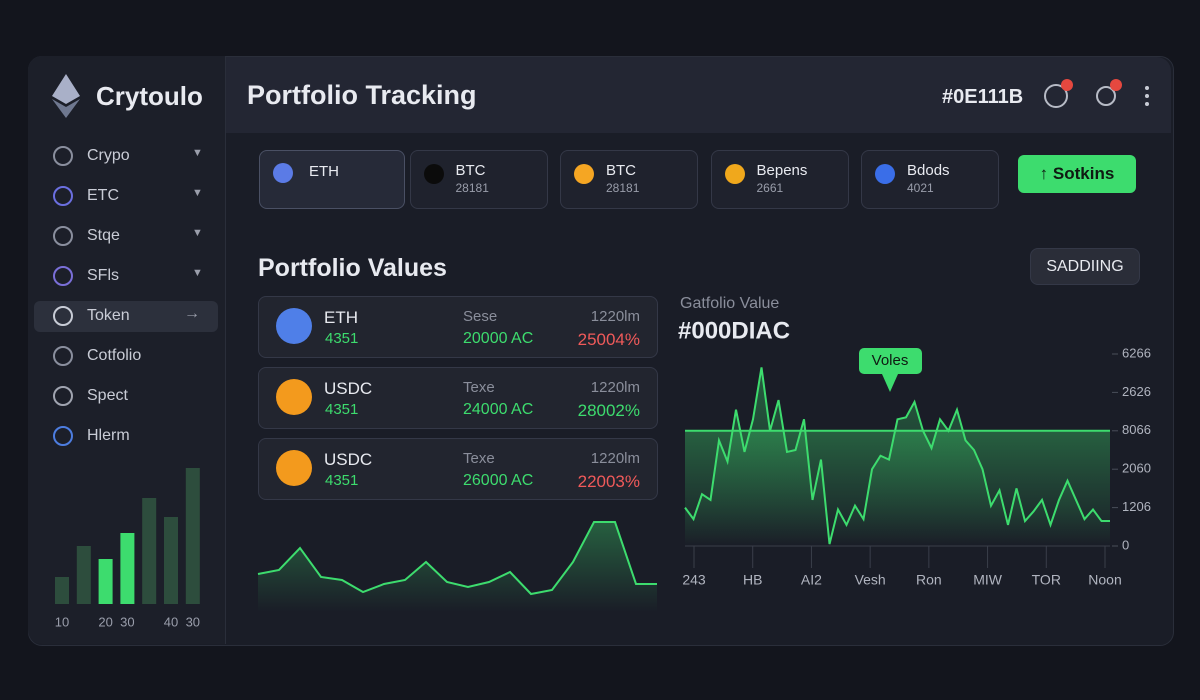 The width and height of the screenshot is (1200, 700). I want to click on menu-label: Cotfolio, so click(114, 355).